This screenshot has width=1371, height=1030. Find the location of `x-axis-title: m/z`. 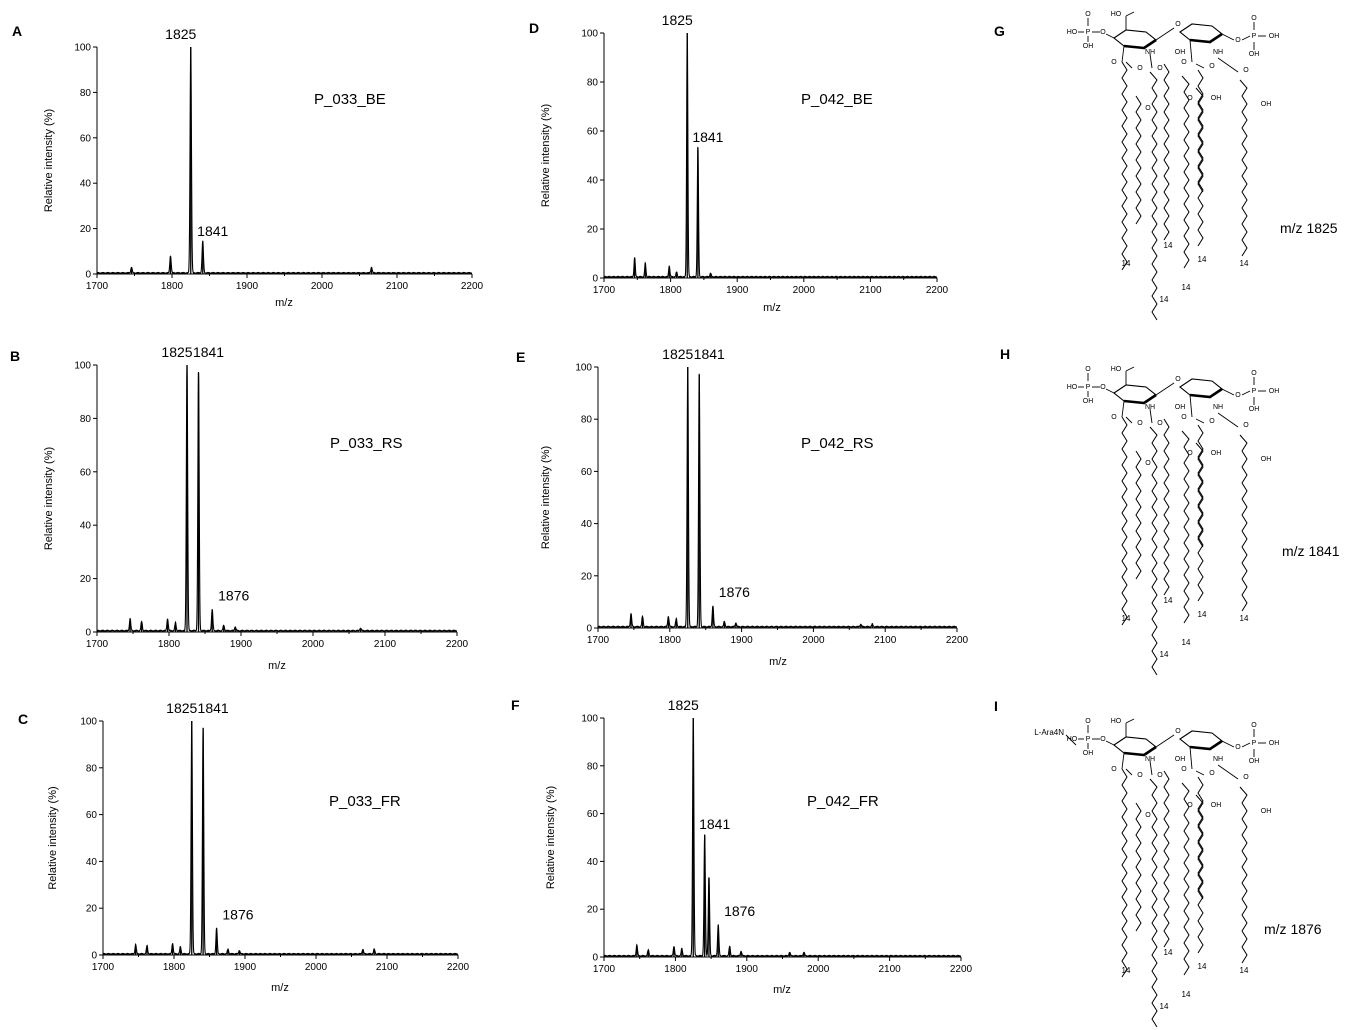

x-axis-title: m/z is located at coordinates (284, 303).